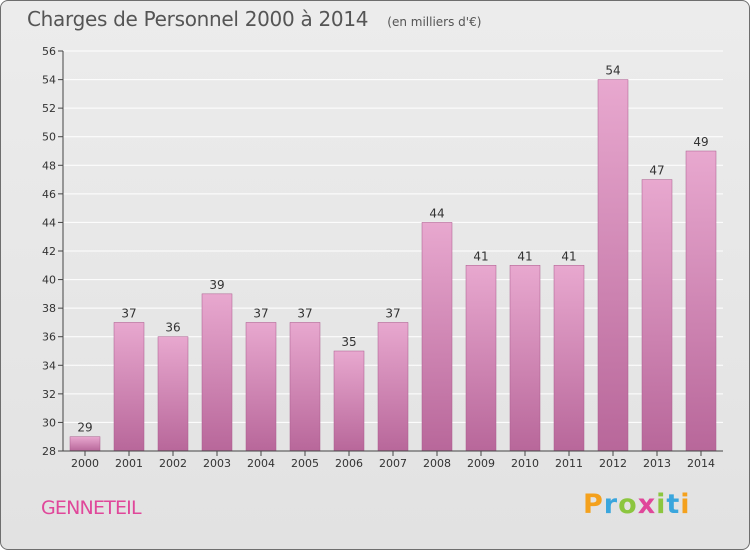 The width and height of the screenshot is (750, 550). What do you see at coordinates (304, 313) in the screenshot?
I see `value-label-2005: 37` at bounding box center [304, 313].